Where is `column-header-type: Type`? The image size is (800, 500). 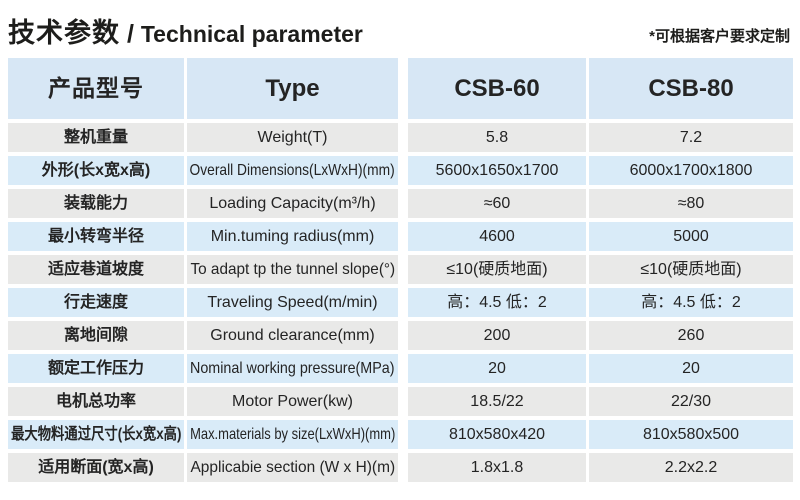 column-header-type: Type is located at coordinates (292, 88).